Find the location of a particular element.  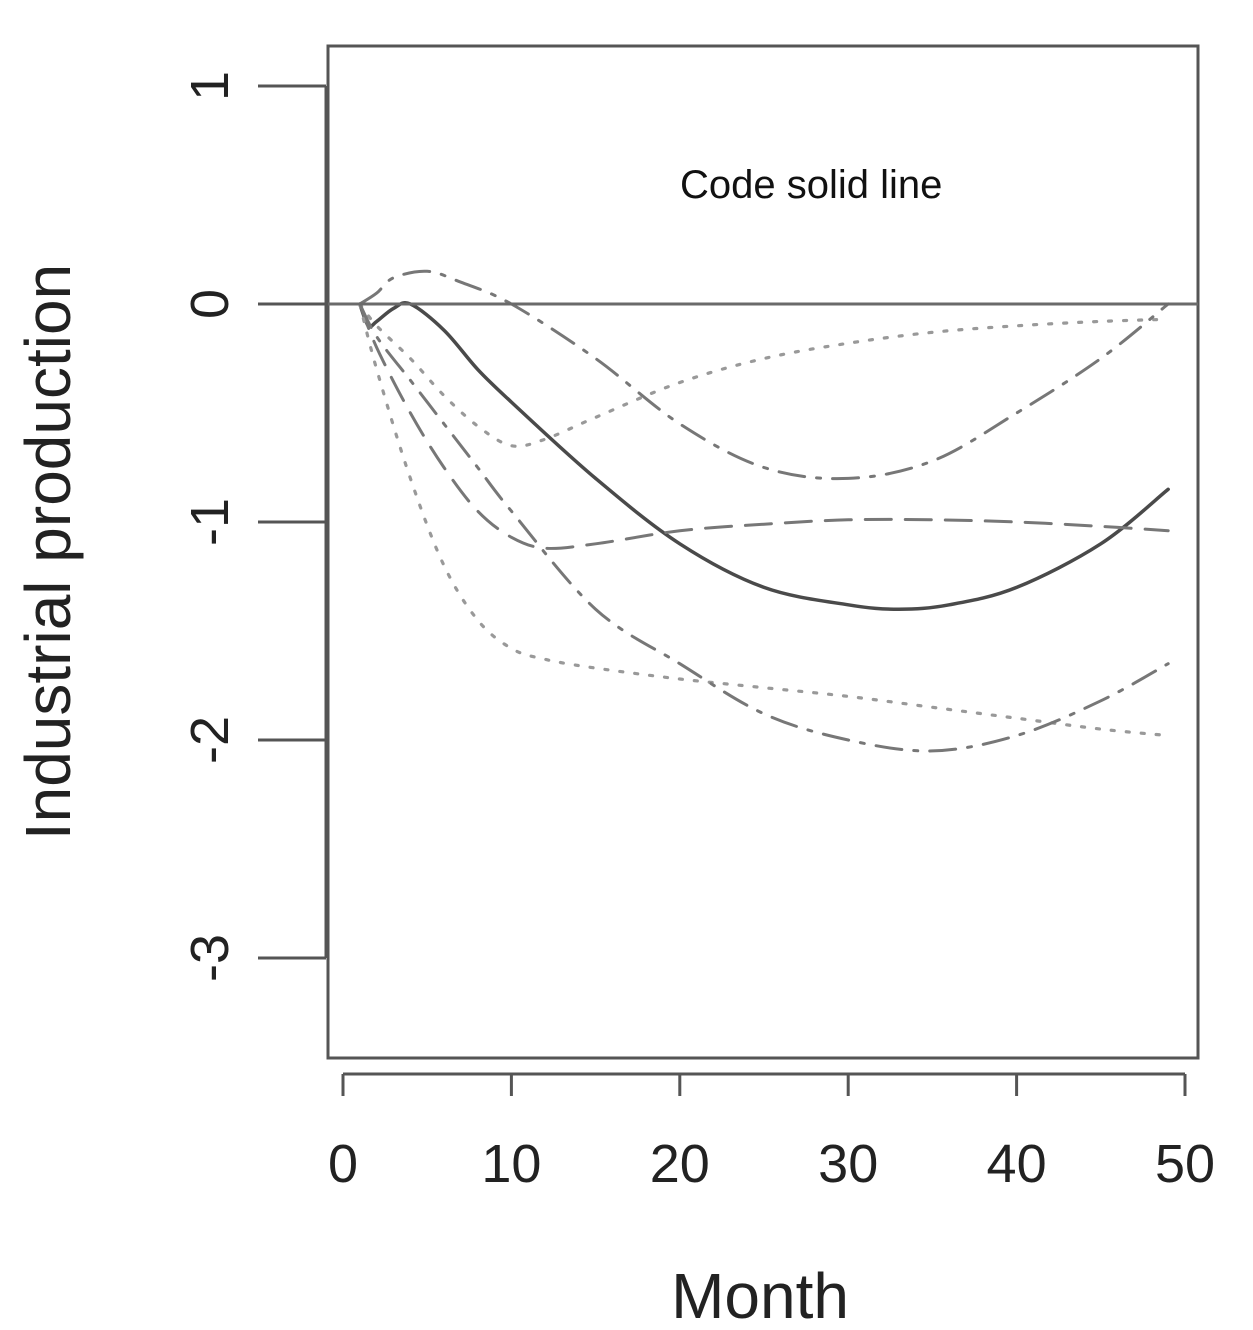

y-ticks: 1 0 -1 -2 -3 is located at coordinates (253, 526).